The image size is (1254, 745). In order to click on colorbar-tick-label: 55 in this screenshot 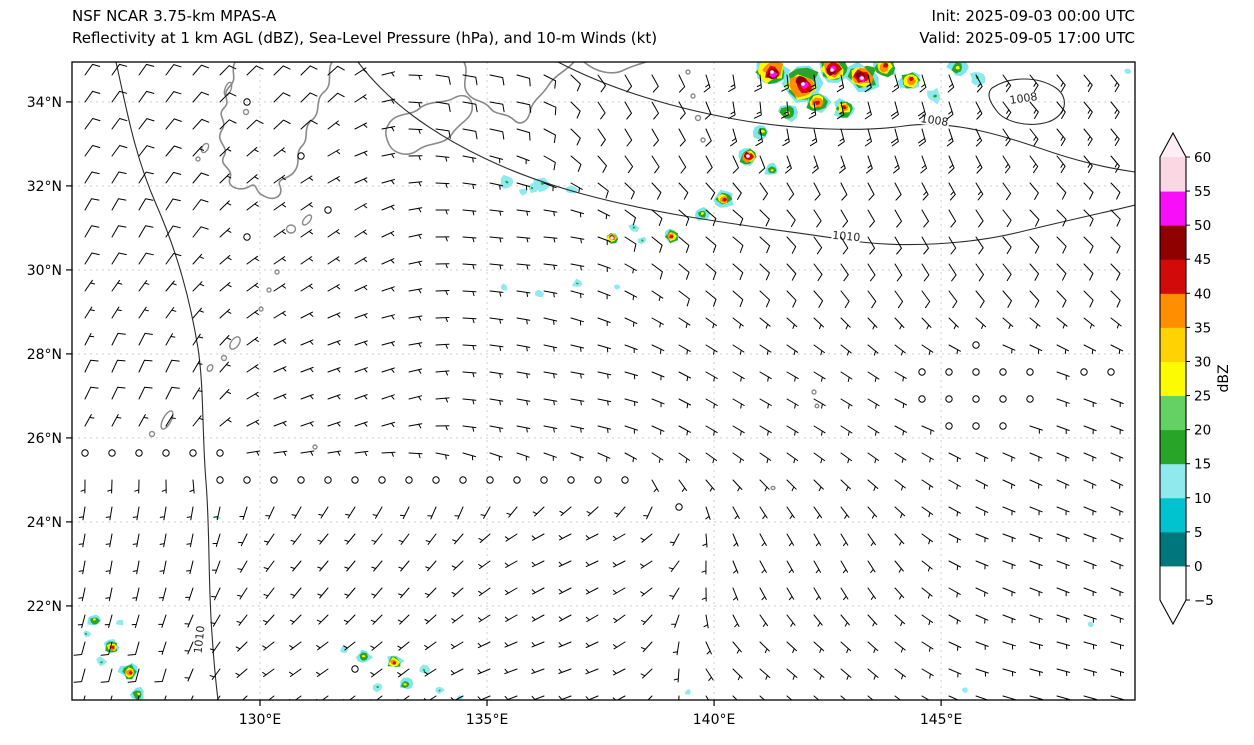, I will do `click(1202, 192)`.